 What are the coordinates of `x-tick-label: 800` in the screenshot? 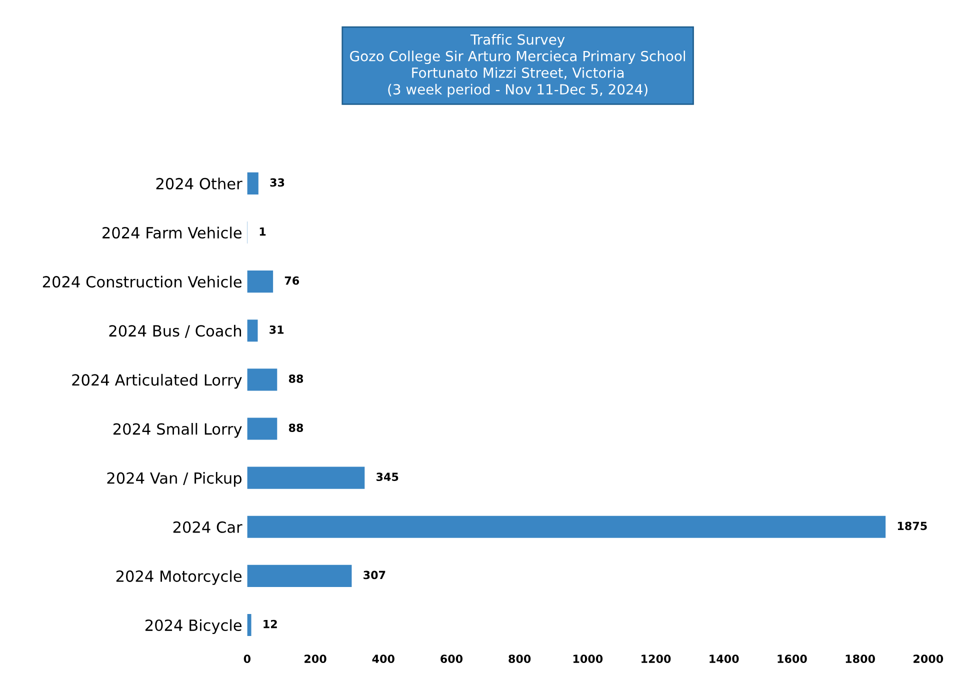 It's located at (519, 658).